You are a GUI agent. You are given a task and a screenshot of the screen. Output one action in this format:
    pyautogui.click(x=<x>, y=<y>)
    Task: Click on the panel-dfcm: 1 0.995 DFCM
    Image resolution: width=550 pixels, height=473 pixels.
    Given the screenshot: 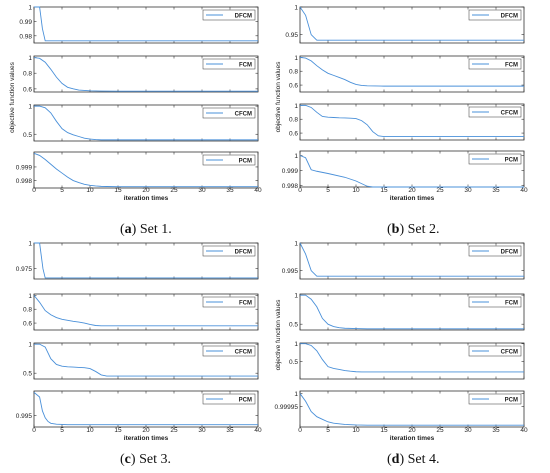 What is the action you would take?
    pyautogui.click(x=403, y=260)
    